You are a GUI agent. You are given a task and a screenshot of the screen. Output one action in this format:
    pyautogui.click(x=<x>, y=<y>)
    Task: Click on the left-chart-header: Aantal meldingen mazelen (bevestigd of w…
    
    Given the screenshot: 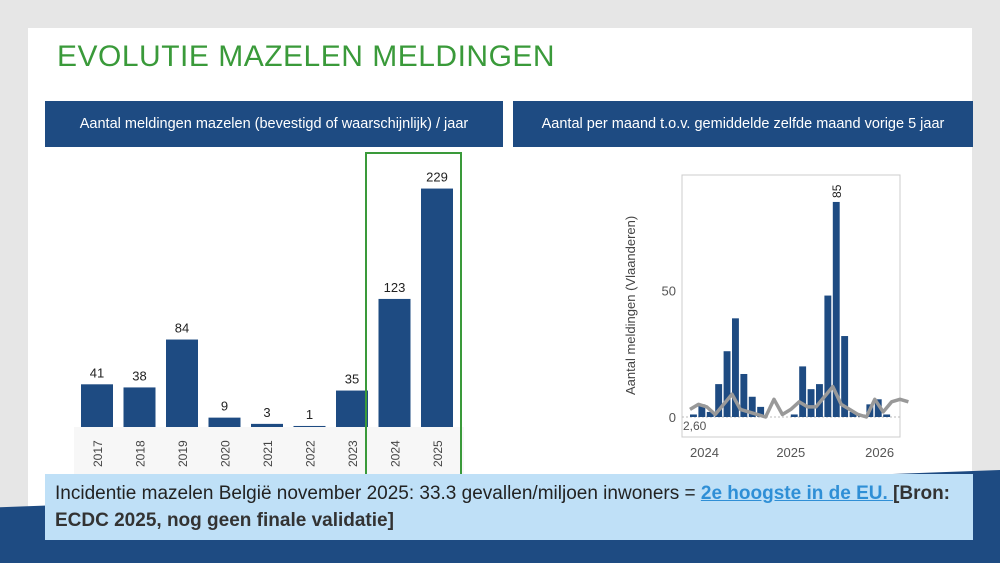 What is the action you would take?
    pyautogui.click(x=274, y=124)
    